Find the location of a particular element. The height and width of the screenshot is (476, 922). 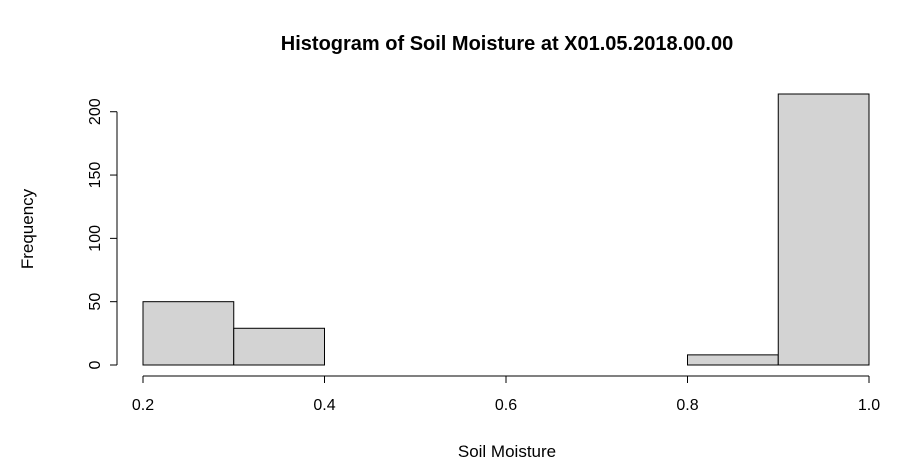

y-axis: 0 50 100 150 200 is located at coordinates (102, 233).